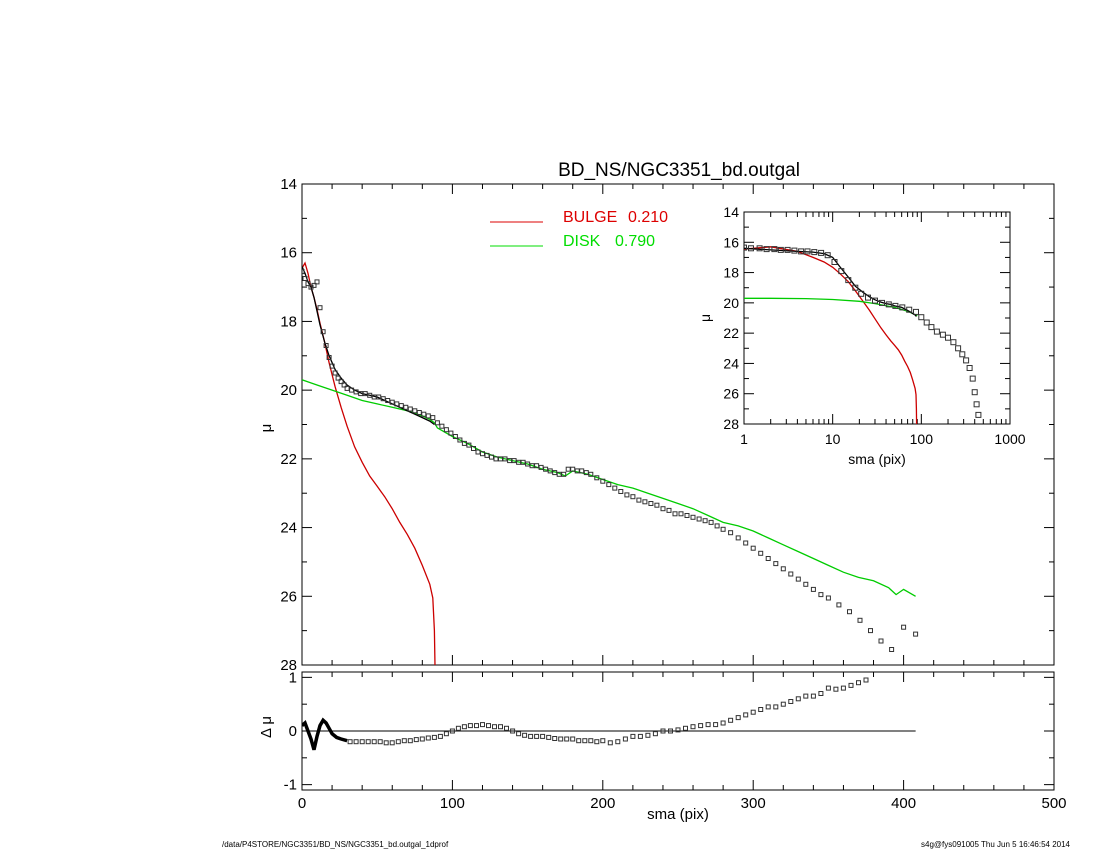 The height and width of the screenshot is (850, 1100). I want to click on legend-bulge-value: 0.210, so click(648, 217).